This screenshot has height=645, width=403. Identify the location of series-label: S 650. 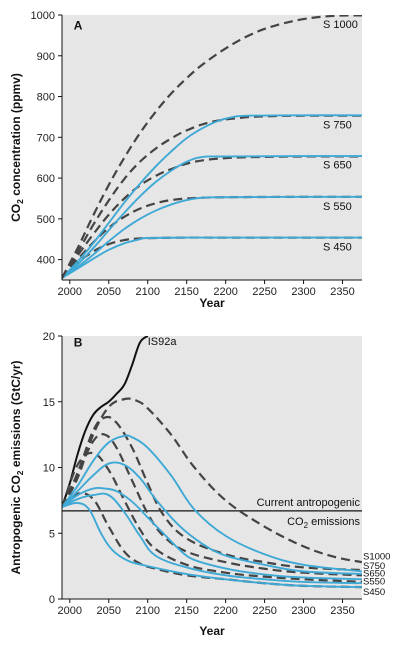
(337, 166).